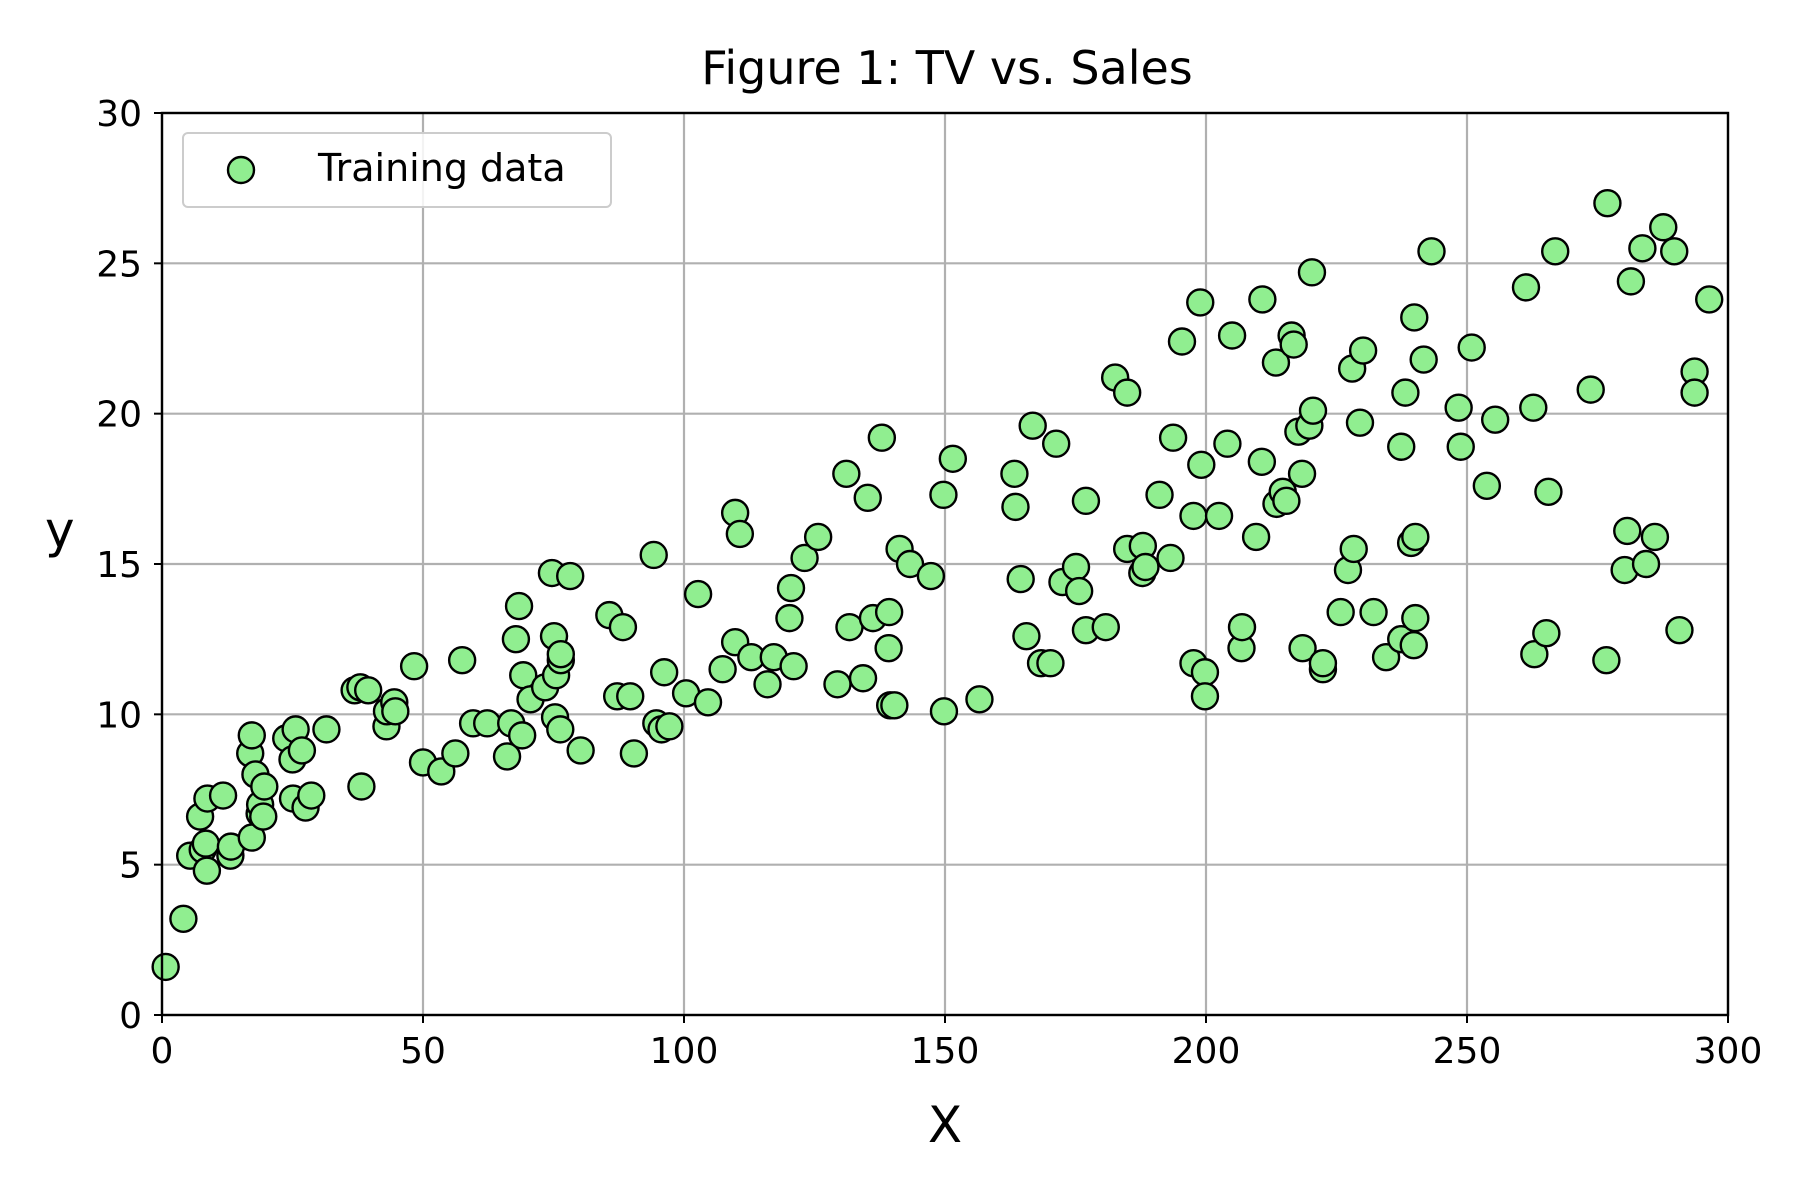 This screenshot has height=1200, width=1800. I want to click on y-tick-label: 15, so click(119, 565).